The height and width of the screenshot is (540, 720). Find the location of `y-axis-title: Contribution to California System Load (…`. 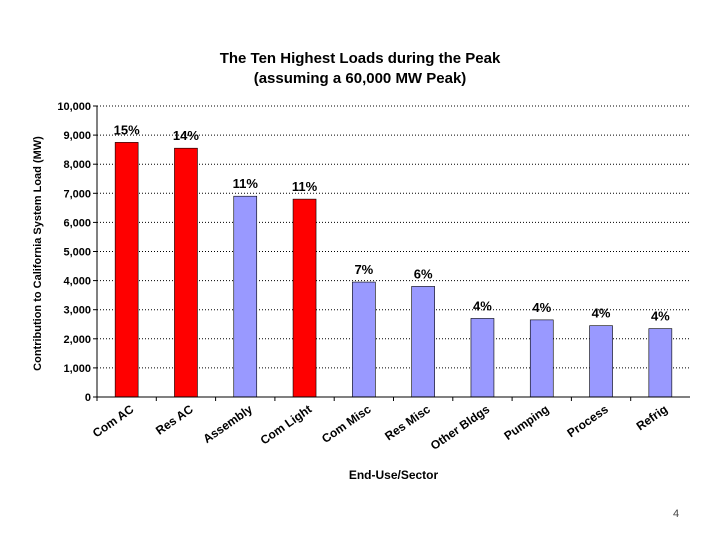

y-axis-title: Contribution to California System Load (… is located at coordinates (38, 253).